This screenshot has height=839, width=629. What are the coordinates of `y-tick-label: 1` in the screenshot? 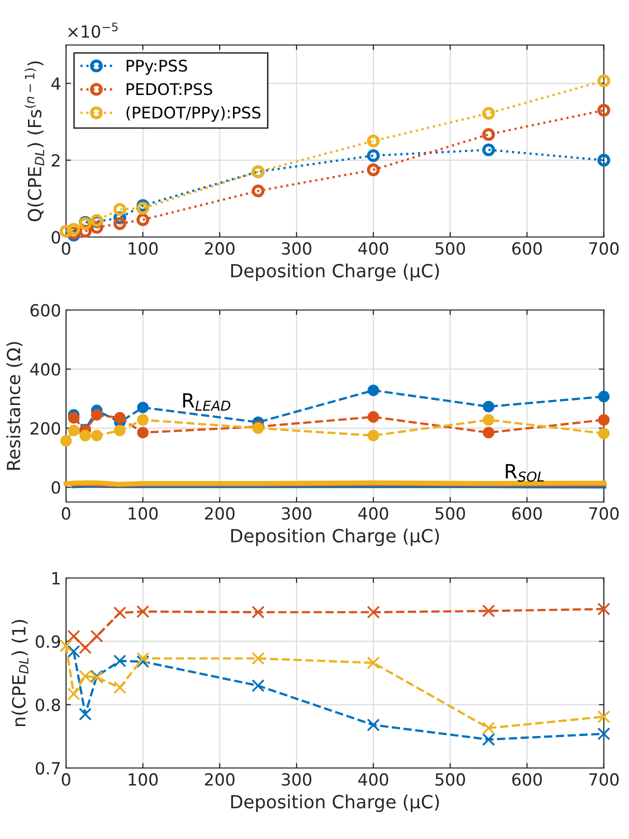 It's located at (56, 578).